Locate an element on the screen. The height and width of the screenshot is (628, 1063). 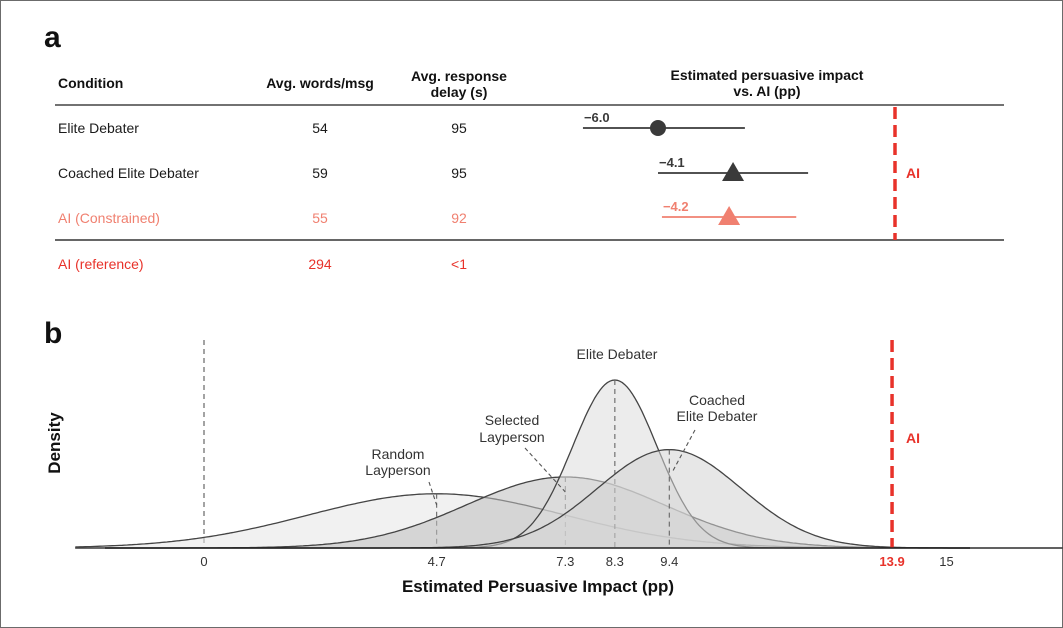
curve-label-selected-layperson: Layperson is located at coordinates (511, 437).